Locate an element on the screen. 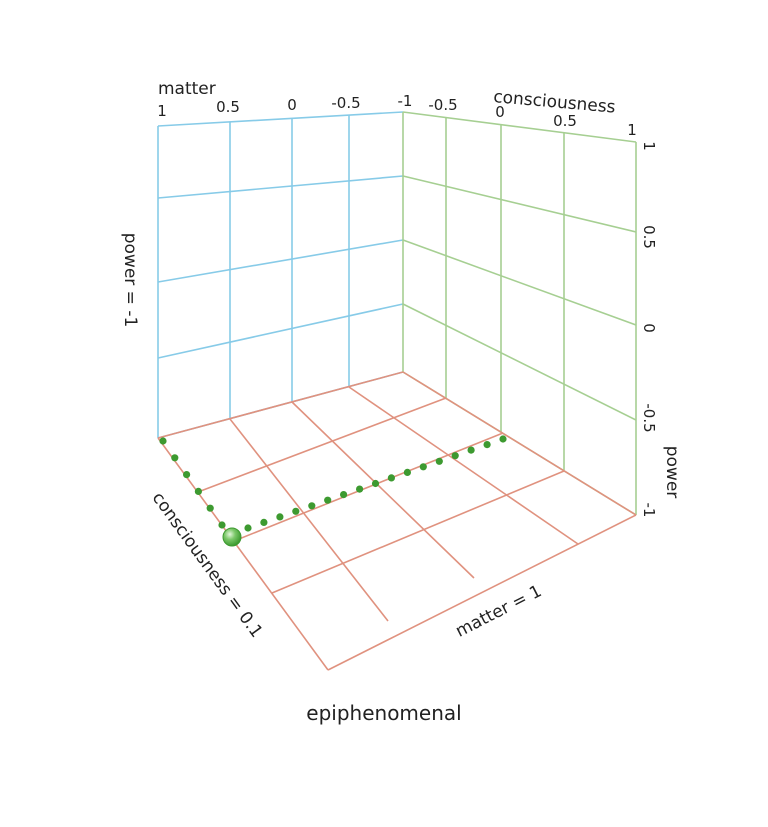  matter-tick: 0 is located at coordinates (292, 105).